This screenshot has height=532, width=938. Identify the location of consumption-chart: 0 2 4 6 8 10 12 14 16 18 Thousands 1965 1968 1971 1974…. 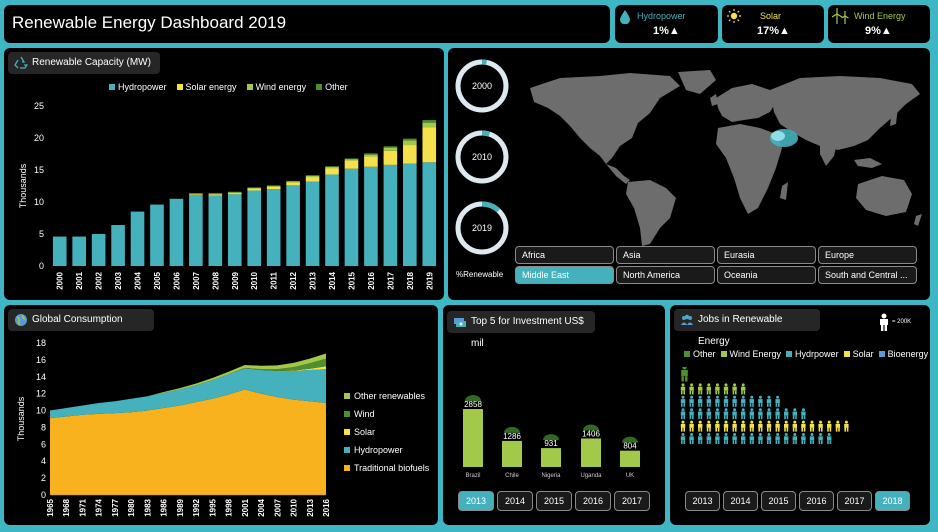
(173, 427).